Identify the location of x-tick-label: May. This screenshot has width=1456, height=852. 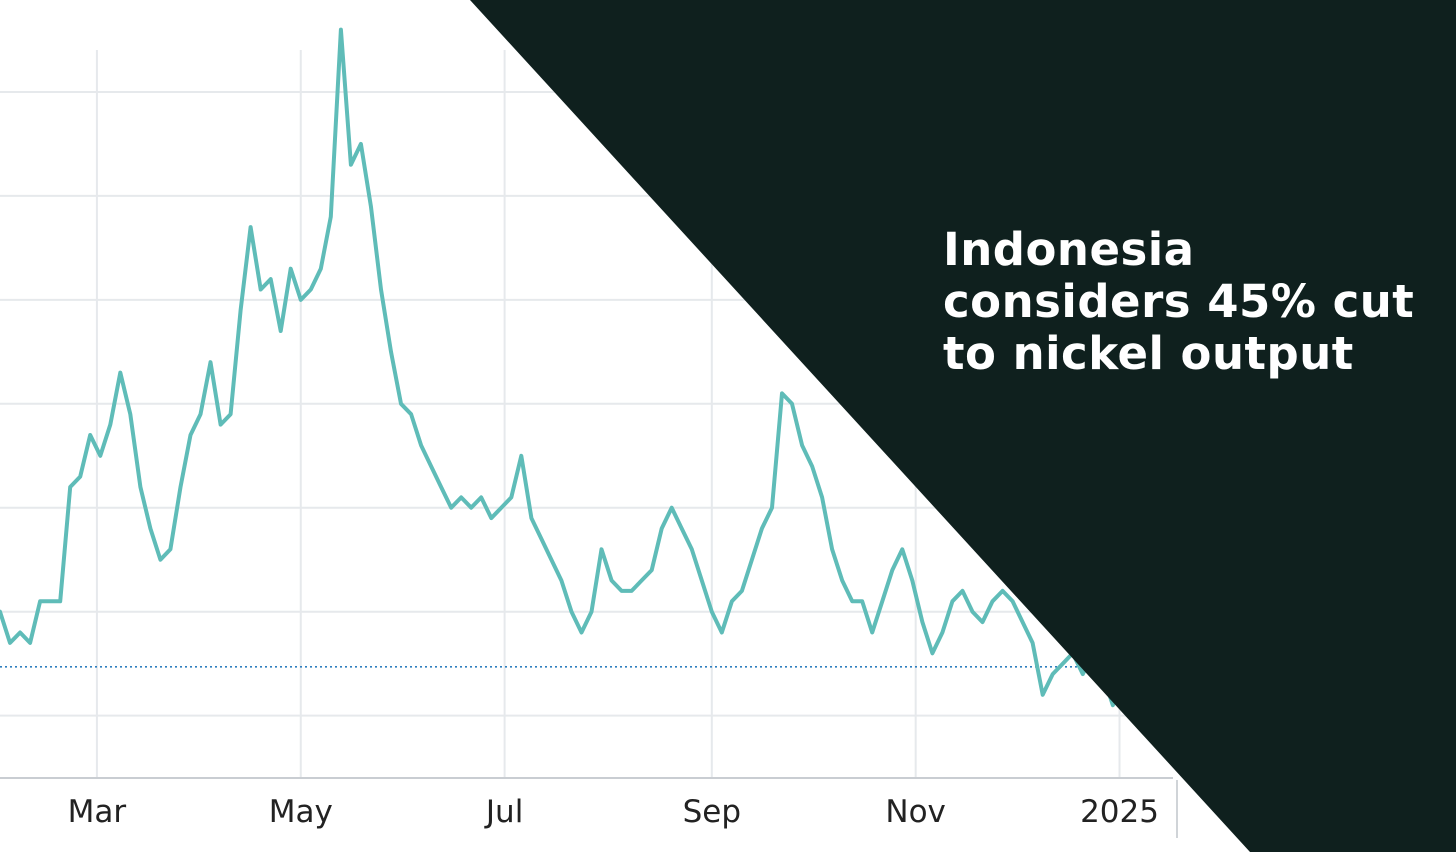
(301, 812).